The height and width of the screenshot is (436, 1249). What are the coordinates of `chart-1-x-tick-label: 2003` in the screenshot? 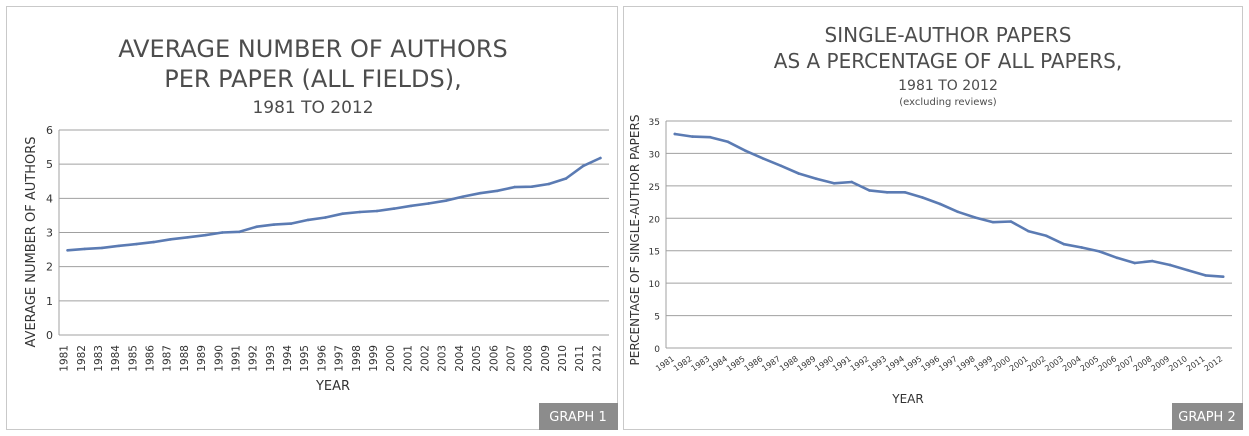 It's located at (443, 358).